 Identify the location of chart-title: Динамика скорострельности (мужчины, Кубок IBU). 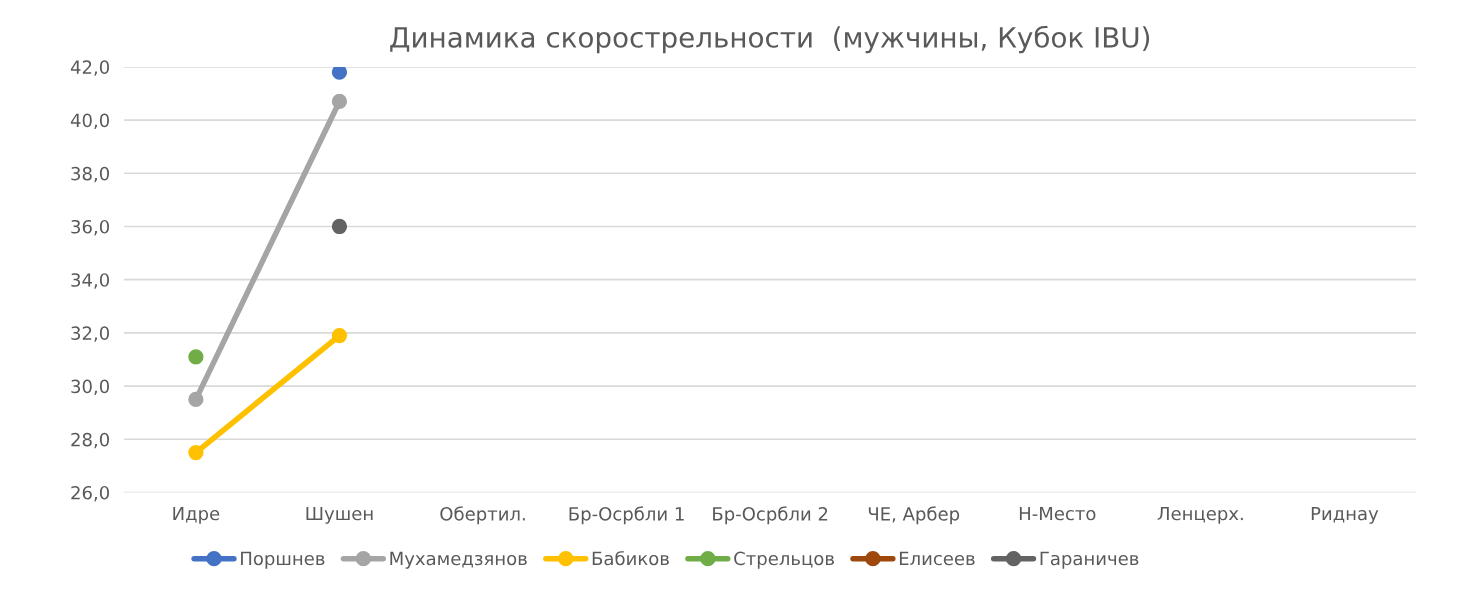
(770, 39).